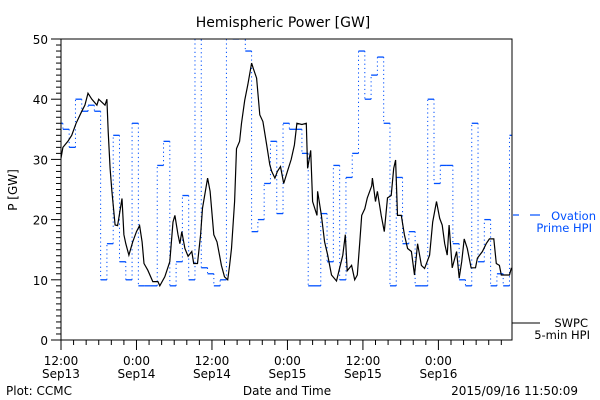 The width and height of the screenshot is (600, 400). I want to click on y-tick-label: 40, so click(40, 100).